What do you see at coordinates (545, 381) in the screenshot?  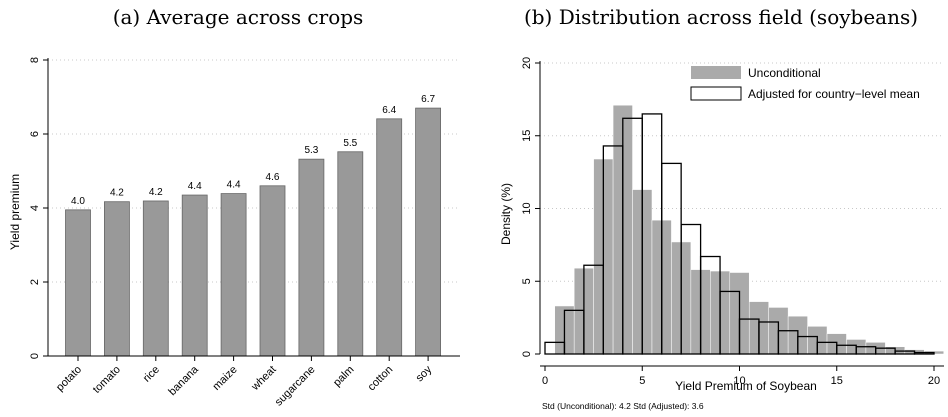 I see `panel-b-x-tick-label: 0` at bounding box center [545, 381].